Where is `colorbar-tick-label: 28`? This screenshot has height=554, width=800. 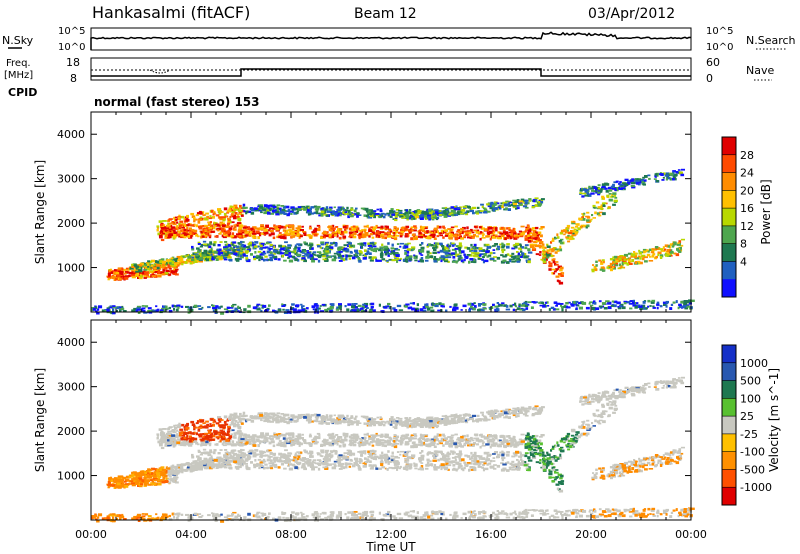
colorbar-tick-label: 28 is located at coordinates (747, 155).